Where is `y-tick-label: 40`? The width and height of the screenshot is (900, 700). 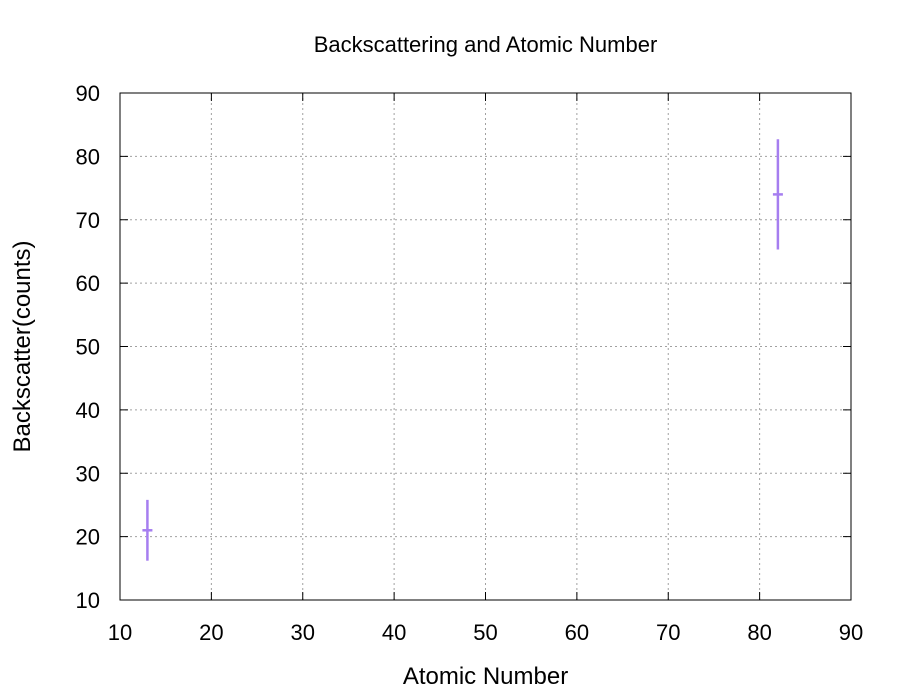 y-tick-label: 40 is located at coordinates (88, 410).